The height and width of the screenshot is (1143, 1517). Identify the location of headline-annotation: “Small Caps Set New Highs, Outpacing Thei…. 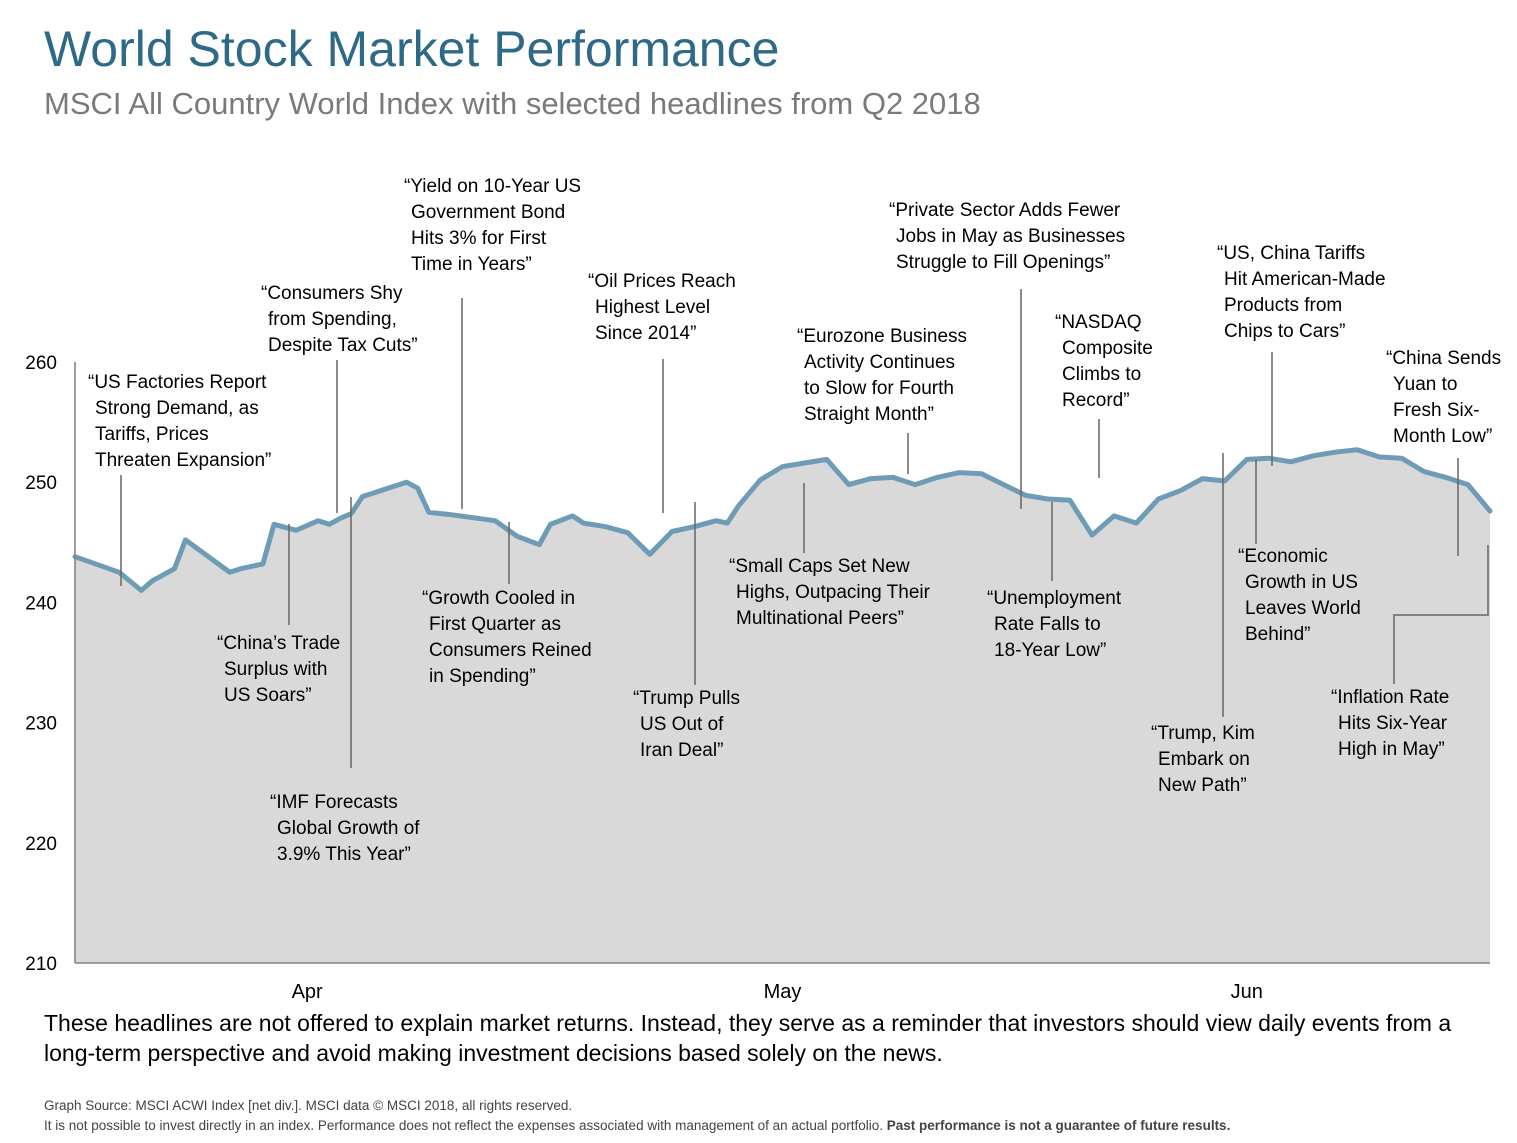
(830, 592).